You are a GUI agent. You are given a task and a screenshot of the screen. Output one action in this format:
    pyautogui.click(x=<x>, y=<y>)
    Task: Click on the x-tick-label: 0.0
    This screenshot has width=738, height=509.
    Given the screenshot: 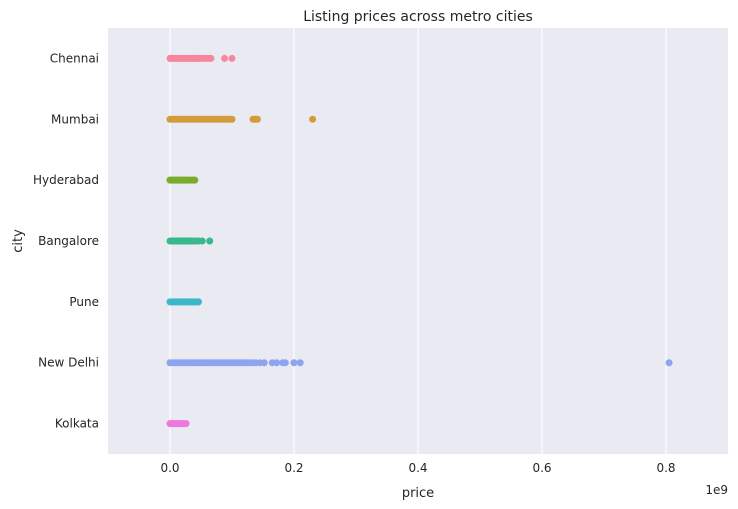 What is the action you would take?
    pyautogui.click(x=169, y=468)
    